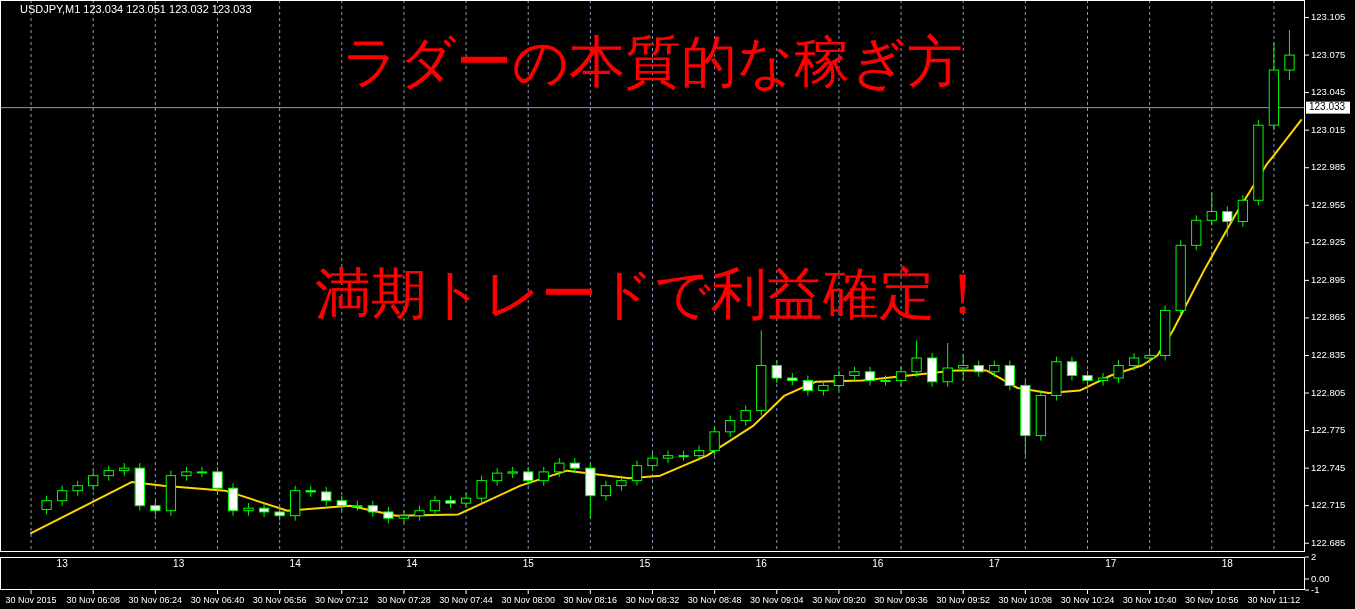 The image size is (1355, 609). Describe the element at coordinates (1328, 317) in the screenshot. I see `y-tick-label: 122.865` at that location.